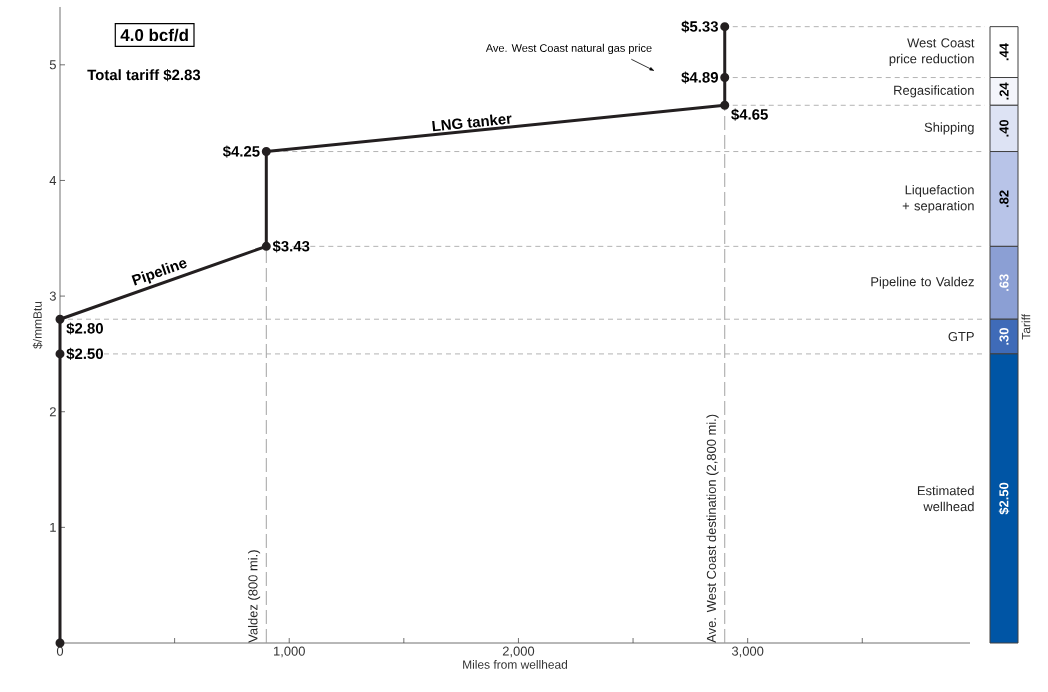  I want to click on data-label: .24, so click(1004, 91).